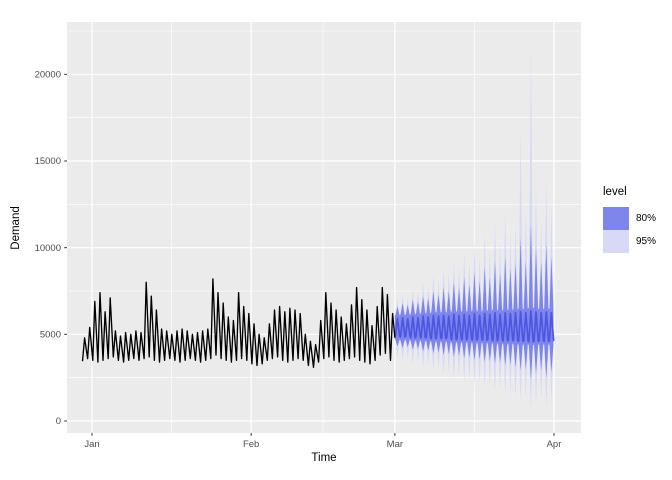 Image resolution: width=672 pixels, height=480 pixels. I want to click on x-tick-label: Feb, so click(251, 444).